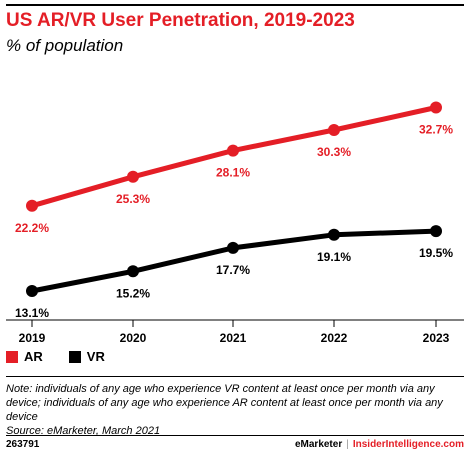 Image resolution: width=470 pixels, height=457 pixels. What do you see at coordinates (318, 444) in the screenshot?
I see `brand-name: eMarketer` at bounding box center [318, 444].